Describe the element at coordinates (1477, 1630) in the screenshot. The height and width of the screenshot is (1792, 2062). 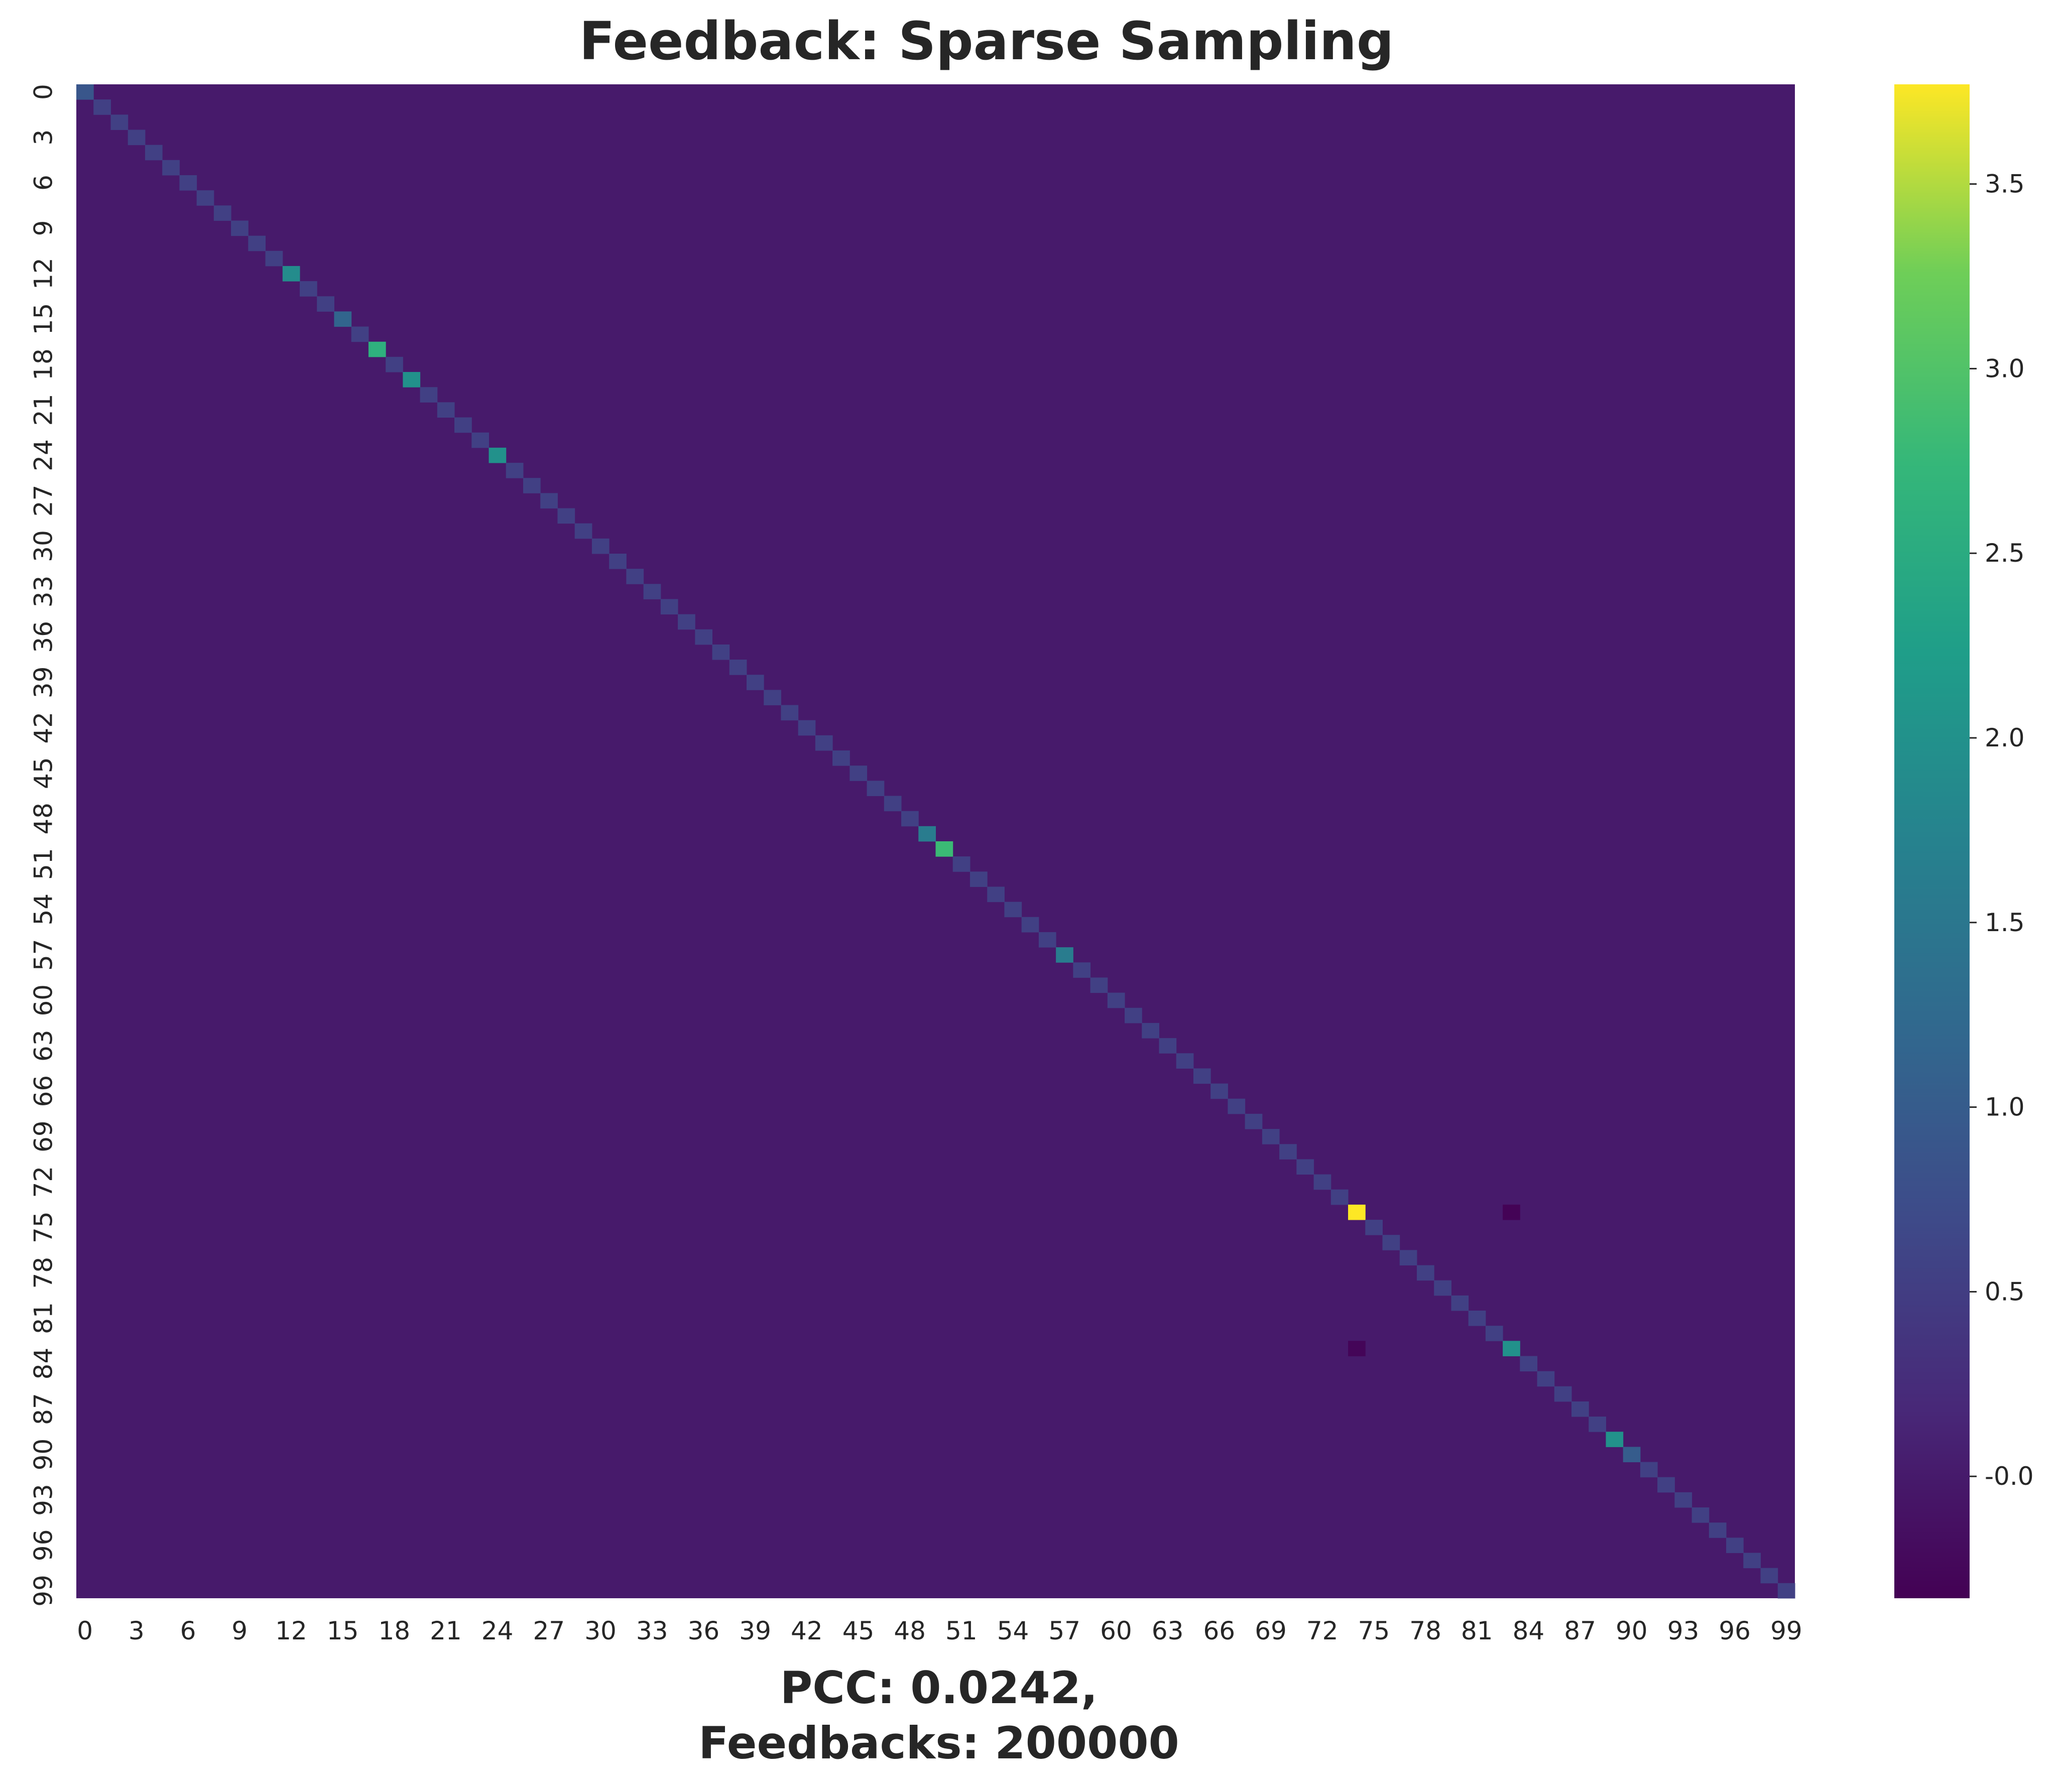
I see `x-tick-label: 81` at that location.